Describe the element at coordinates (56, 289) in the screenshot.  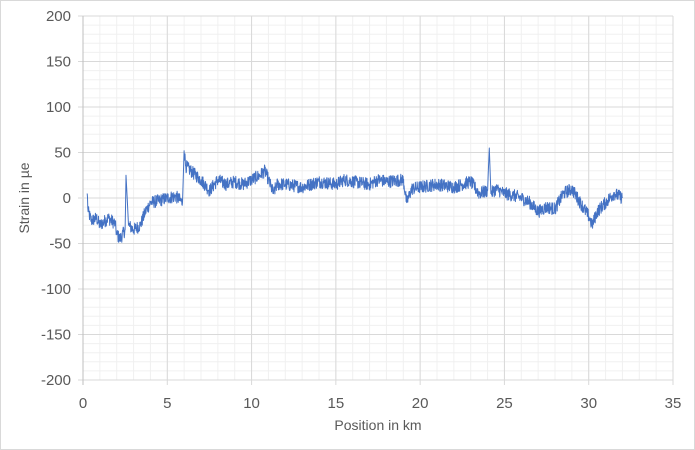
I see `y-tick-label: -100` at that location.